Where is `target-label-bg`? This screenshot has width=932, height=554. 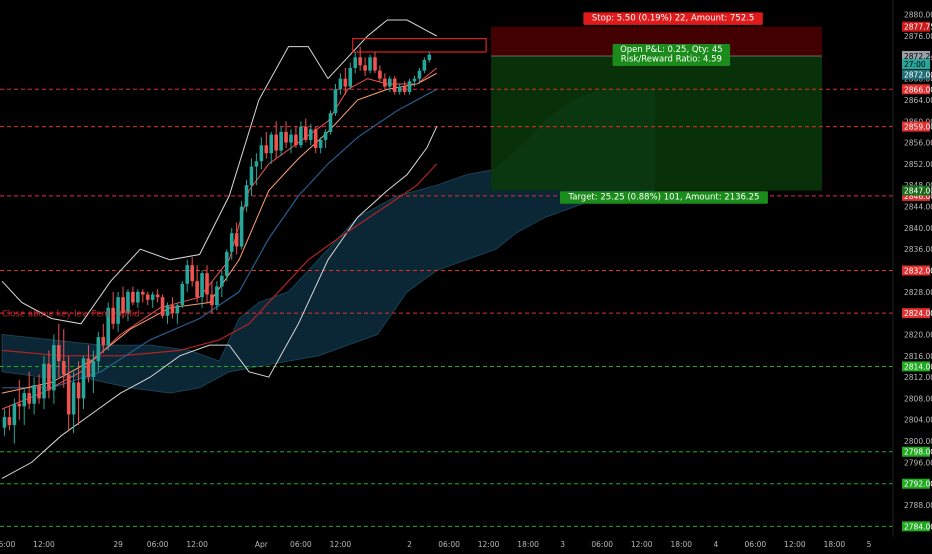
target-label-bg is located at coordinates (664, 197).